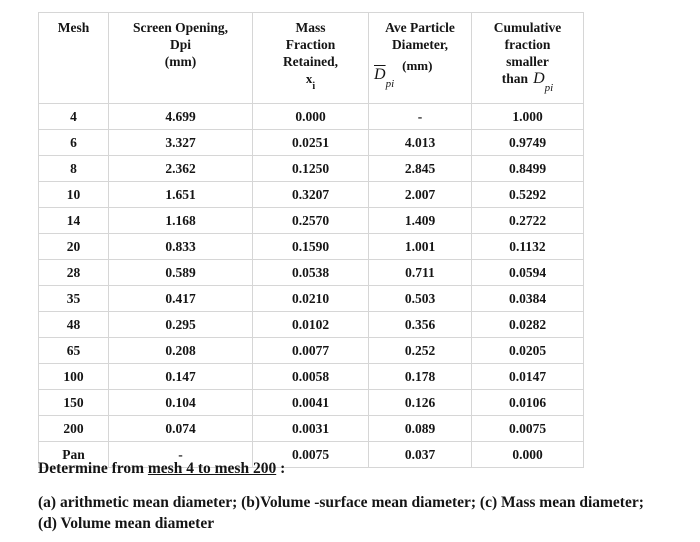 Image resolution: width=700 pixels, height=542 pixels. What do you see at coordinates (311, 428) in the screenshot?
I see `table-row: 200 0.074 0.0031 0.089 0.0075` at bounding box center [311, 428].